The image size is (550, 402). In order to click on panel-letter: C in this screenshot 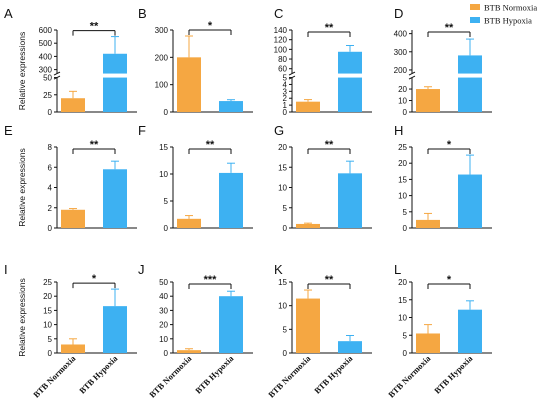, I will do `click(278, 13)`.